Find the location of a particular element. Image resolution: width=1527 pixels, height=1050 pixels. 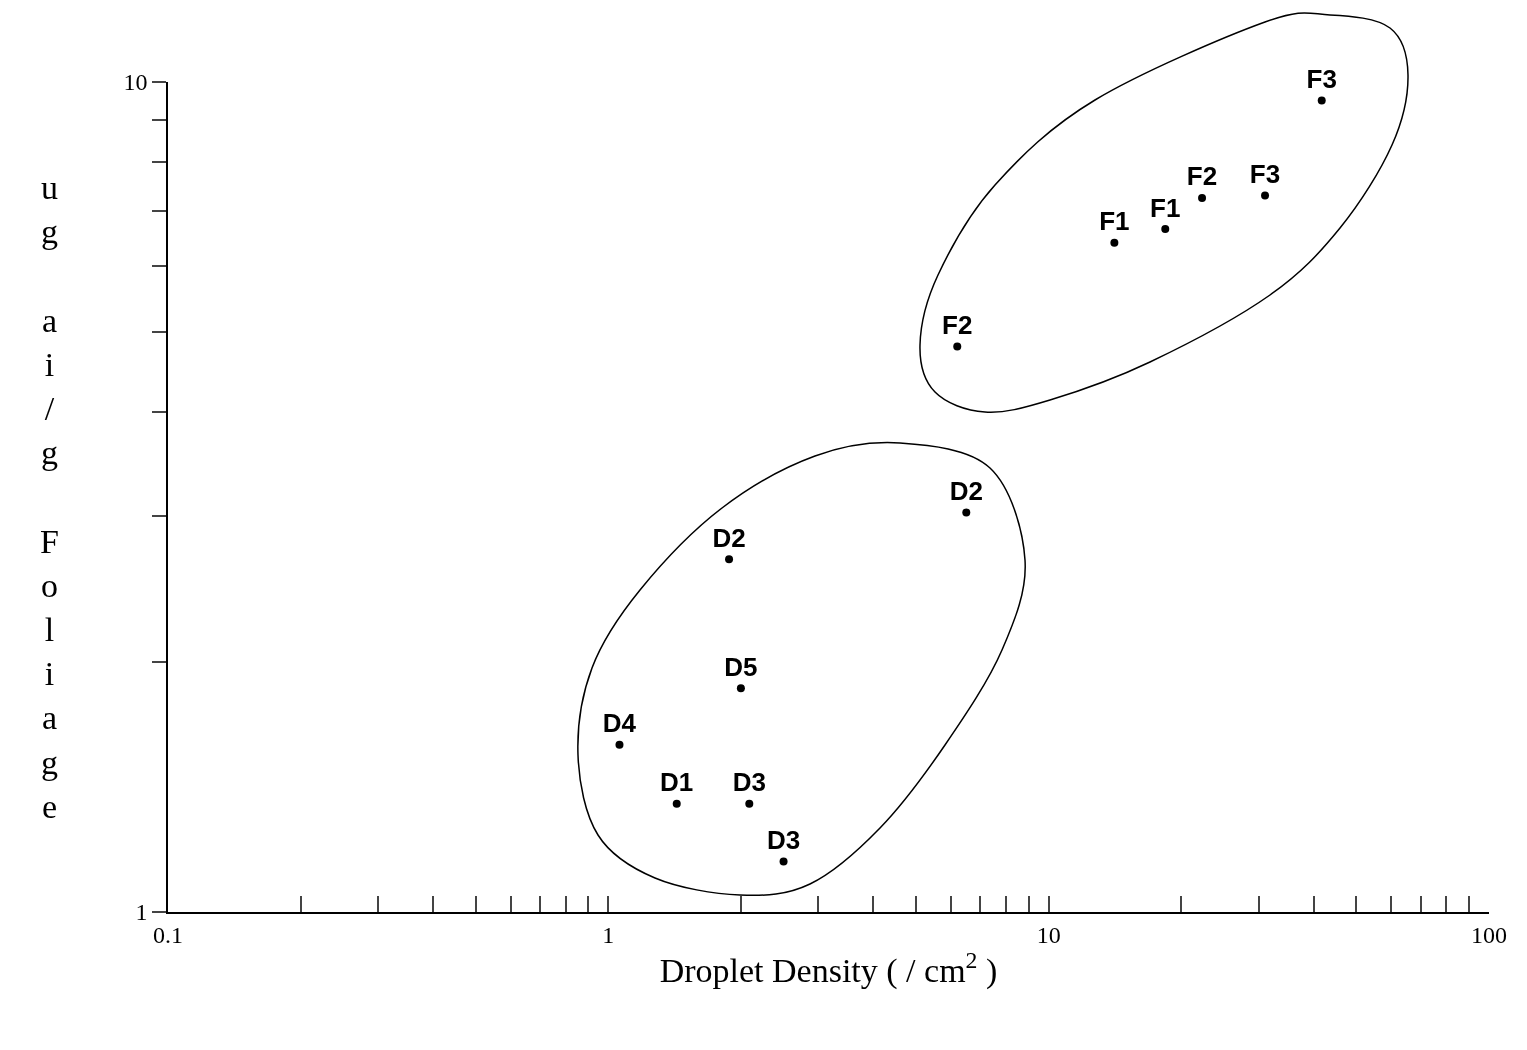

x-axis-title: Droplet Density ( / cm$^{2}$ ) is located at coordinates (828, 969).